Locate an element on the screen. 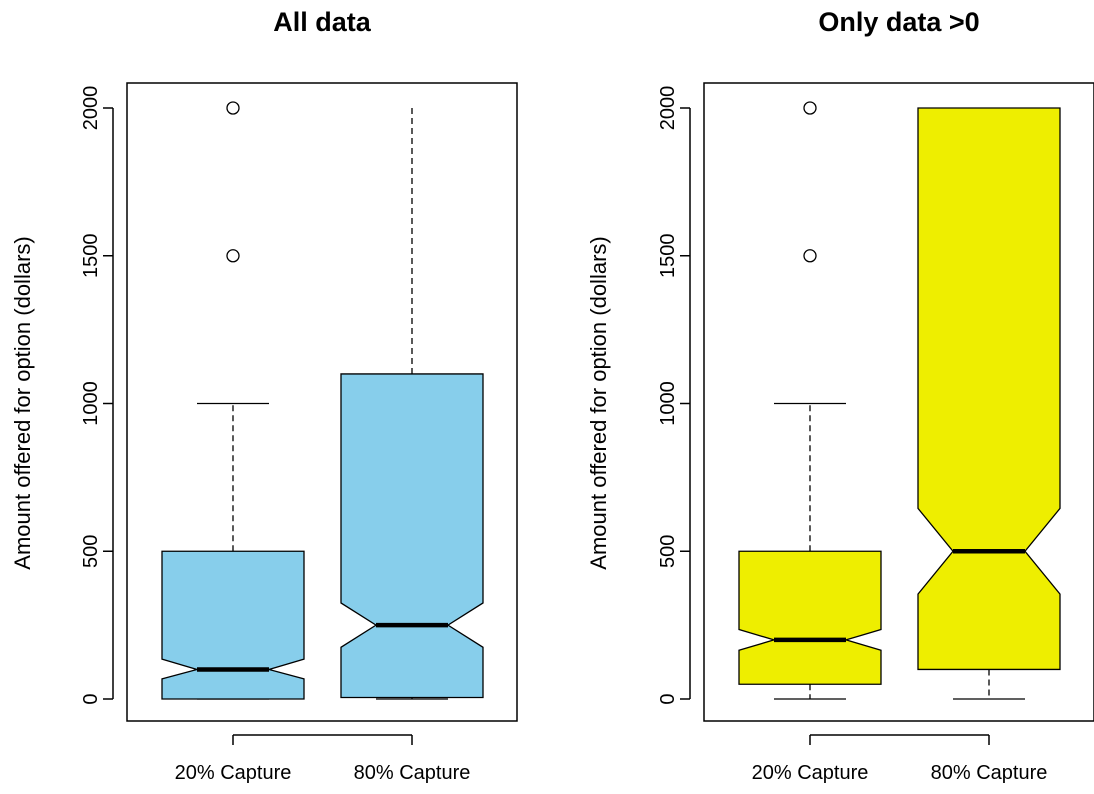  chart-title: All data is located at coordinates (322, 22).